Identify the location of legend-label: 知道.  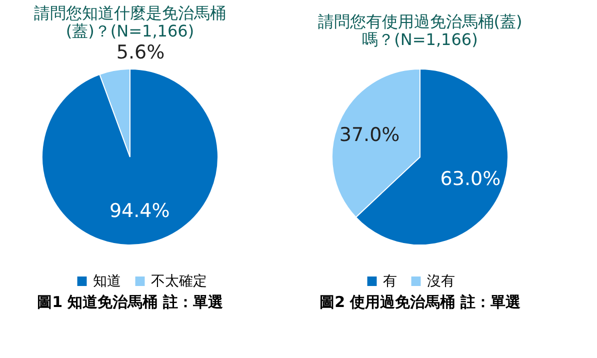
(107, 281).